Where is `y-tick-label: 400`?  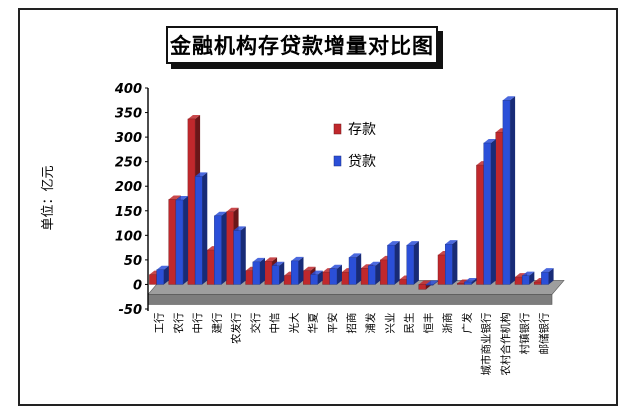 y-tick-label: 400 is located at coordinates (128, 89).